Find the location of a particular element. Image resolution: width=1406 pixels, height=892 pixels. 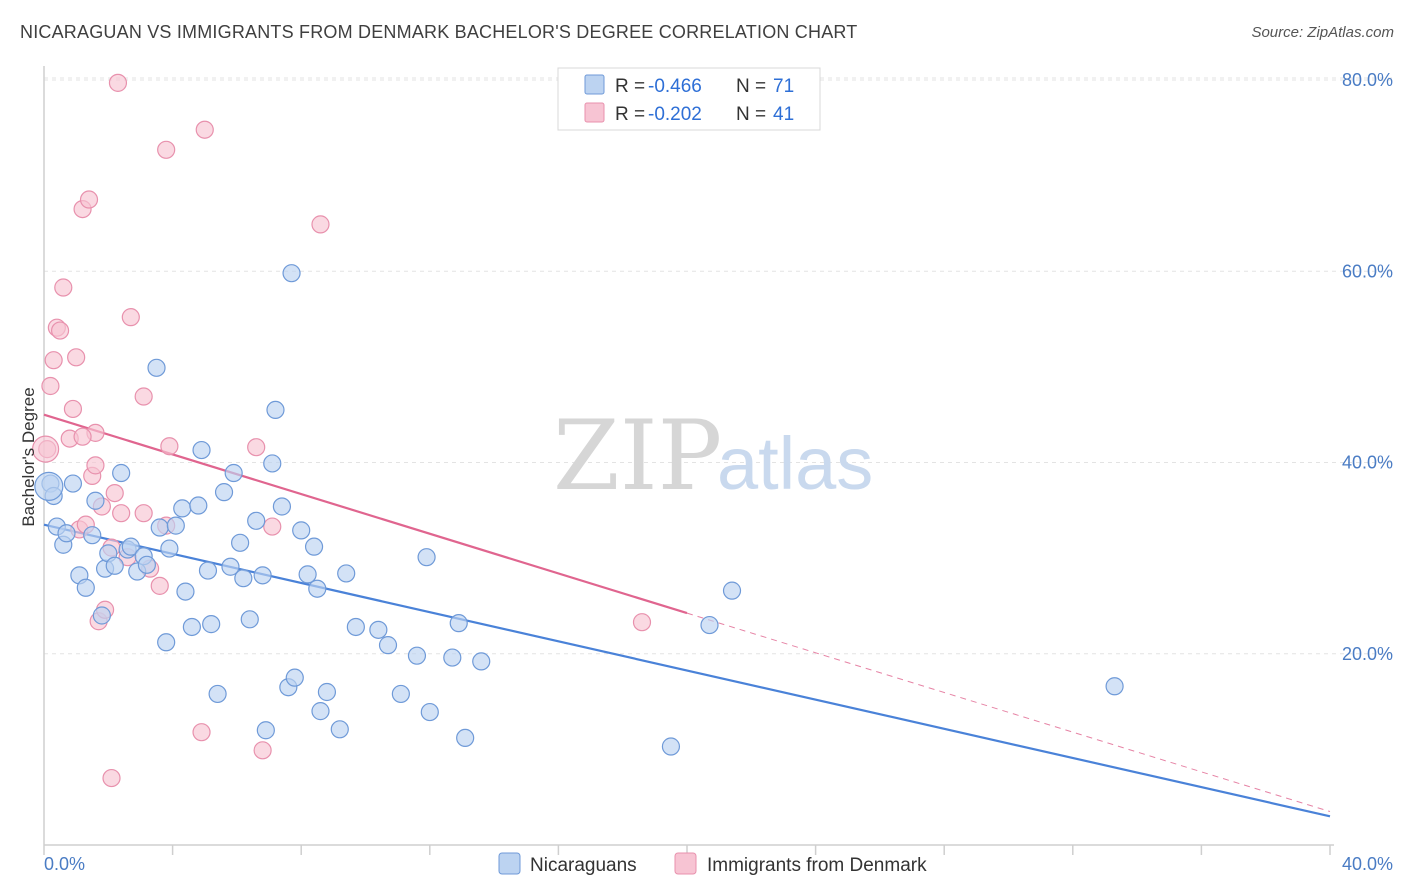

legend-n-label-1: N = is located at coordinates (751, 86).